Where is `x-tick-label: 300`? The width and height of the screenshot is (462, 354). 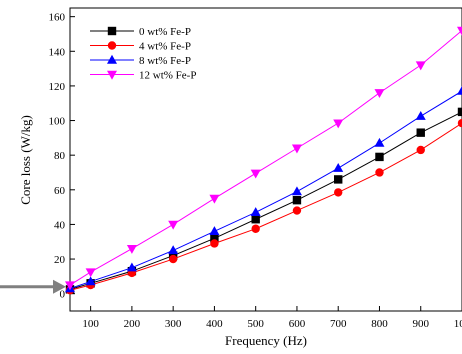 x-tick-label: 300 is located at coordinates (173, 324).